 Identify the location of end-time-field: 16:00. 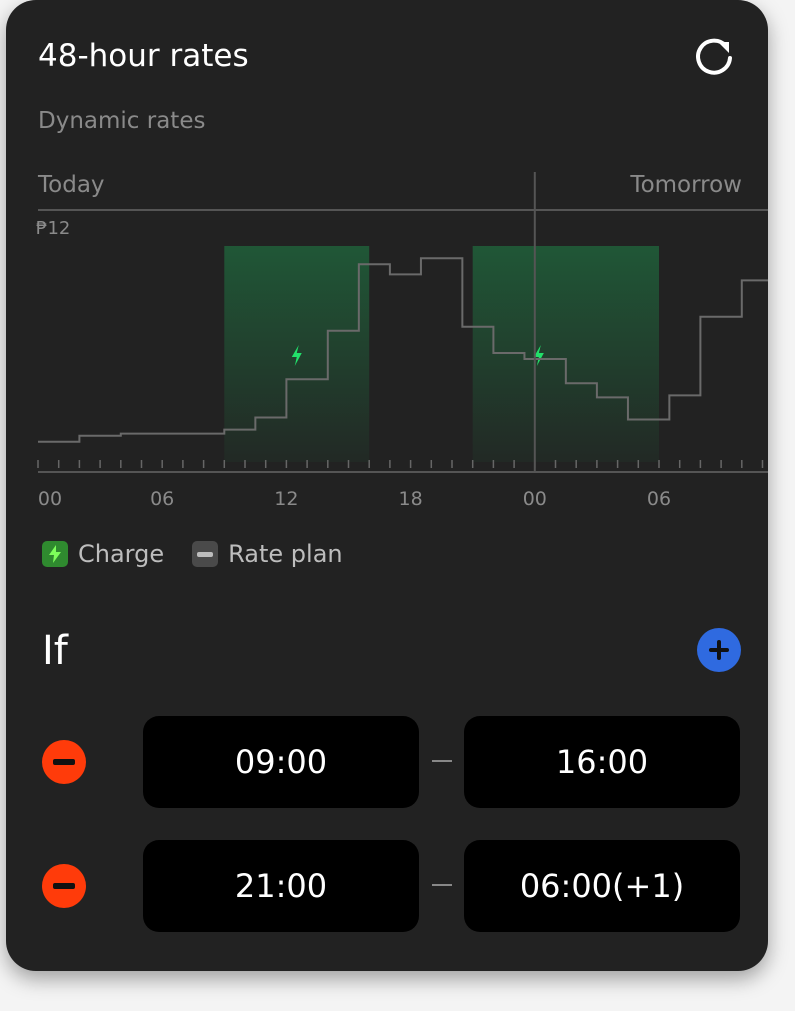
(602, 762).